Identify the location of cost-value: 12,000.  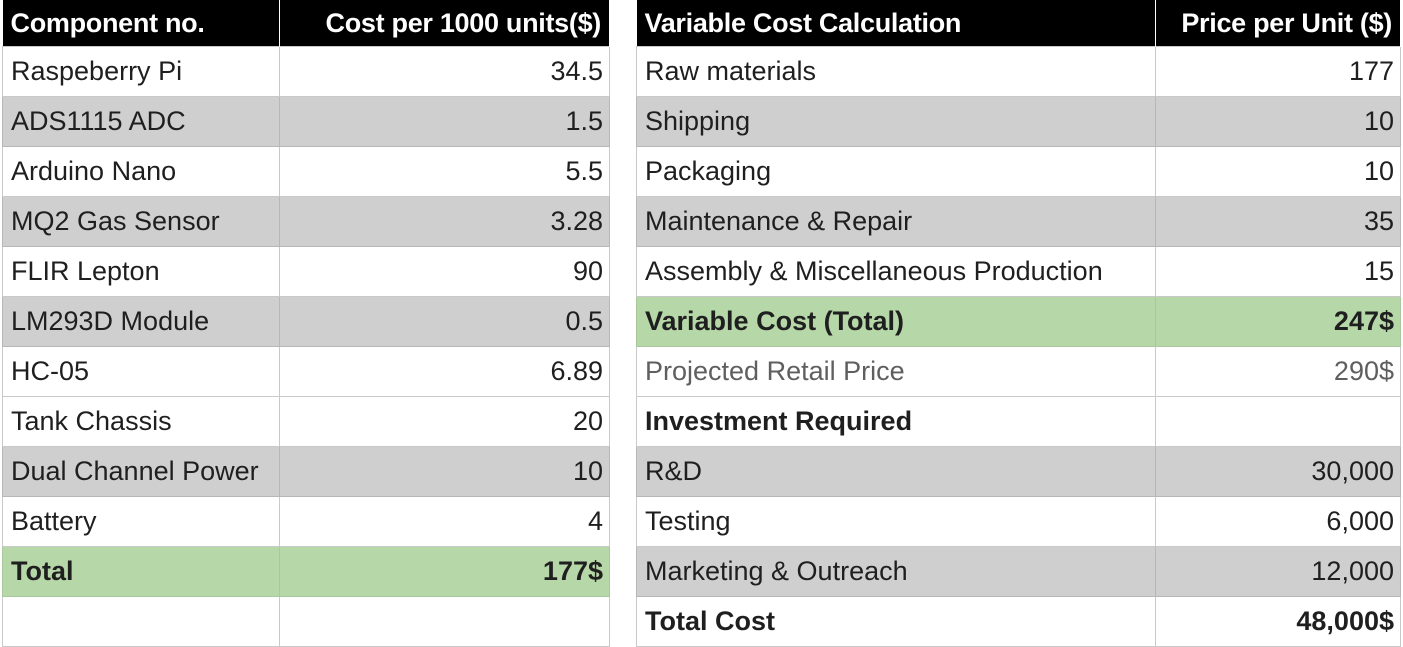
(1278, 571).